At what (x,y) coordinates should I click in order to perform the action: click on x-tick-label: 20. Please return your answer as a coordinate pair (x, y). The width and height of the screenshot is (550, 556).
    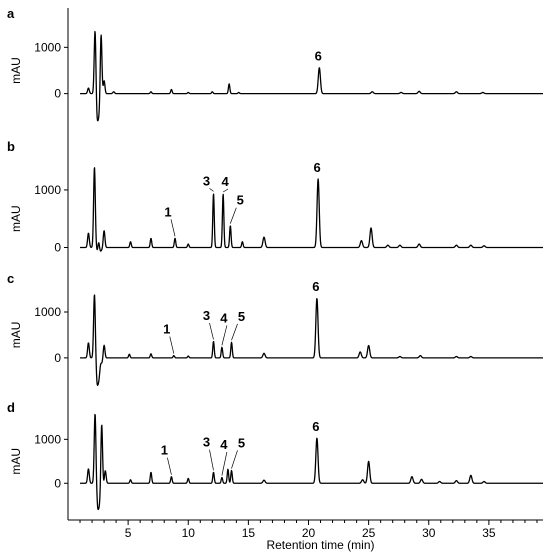
    Looking at the image, I should click on (309, 533).